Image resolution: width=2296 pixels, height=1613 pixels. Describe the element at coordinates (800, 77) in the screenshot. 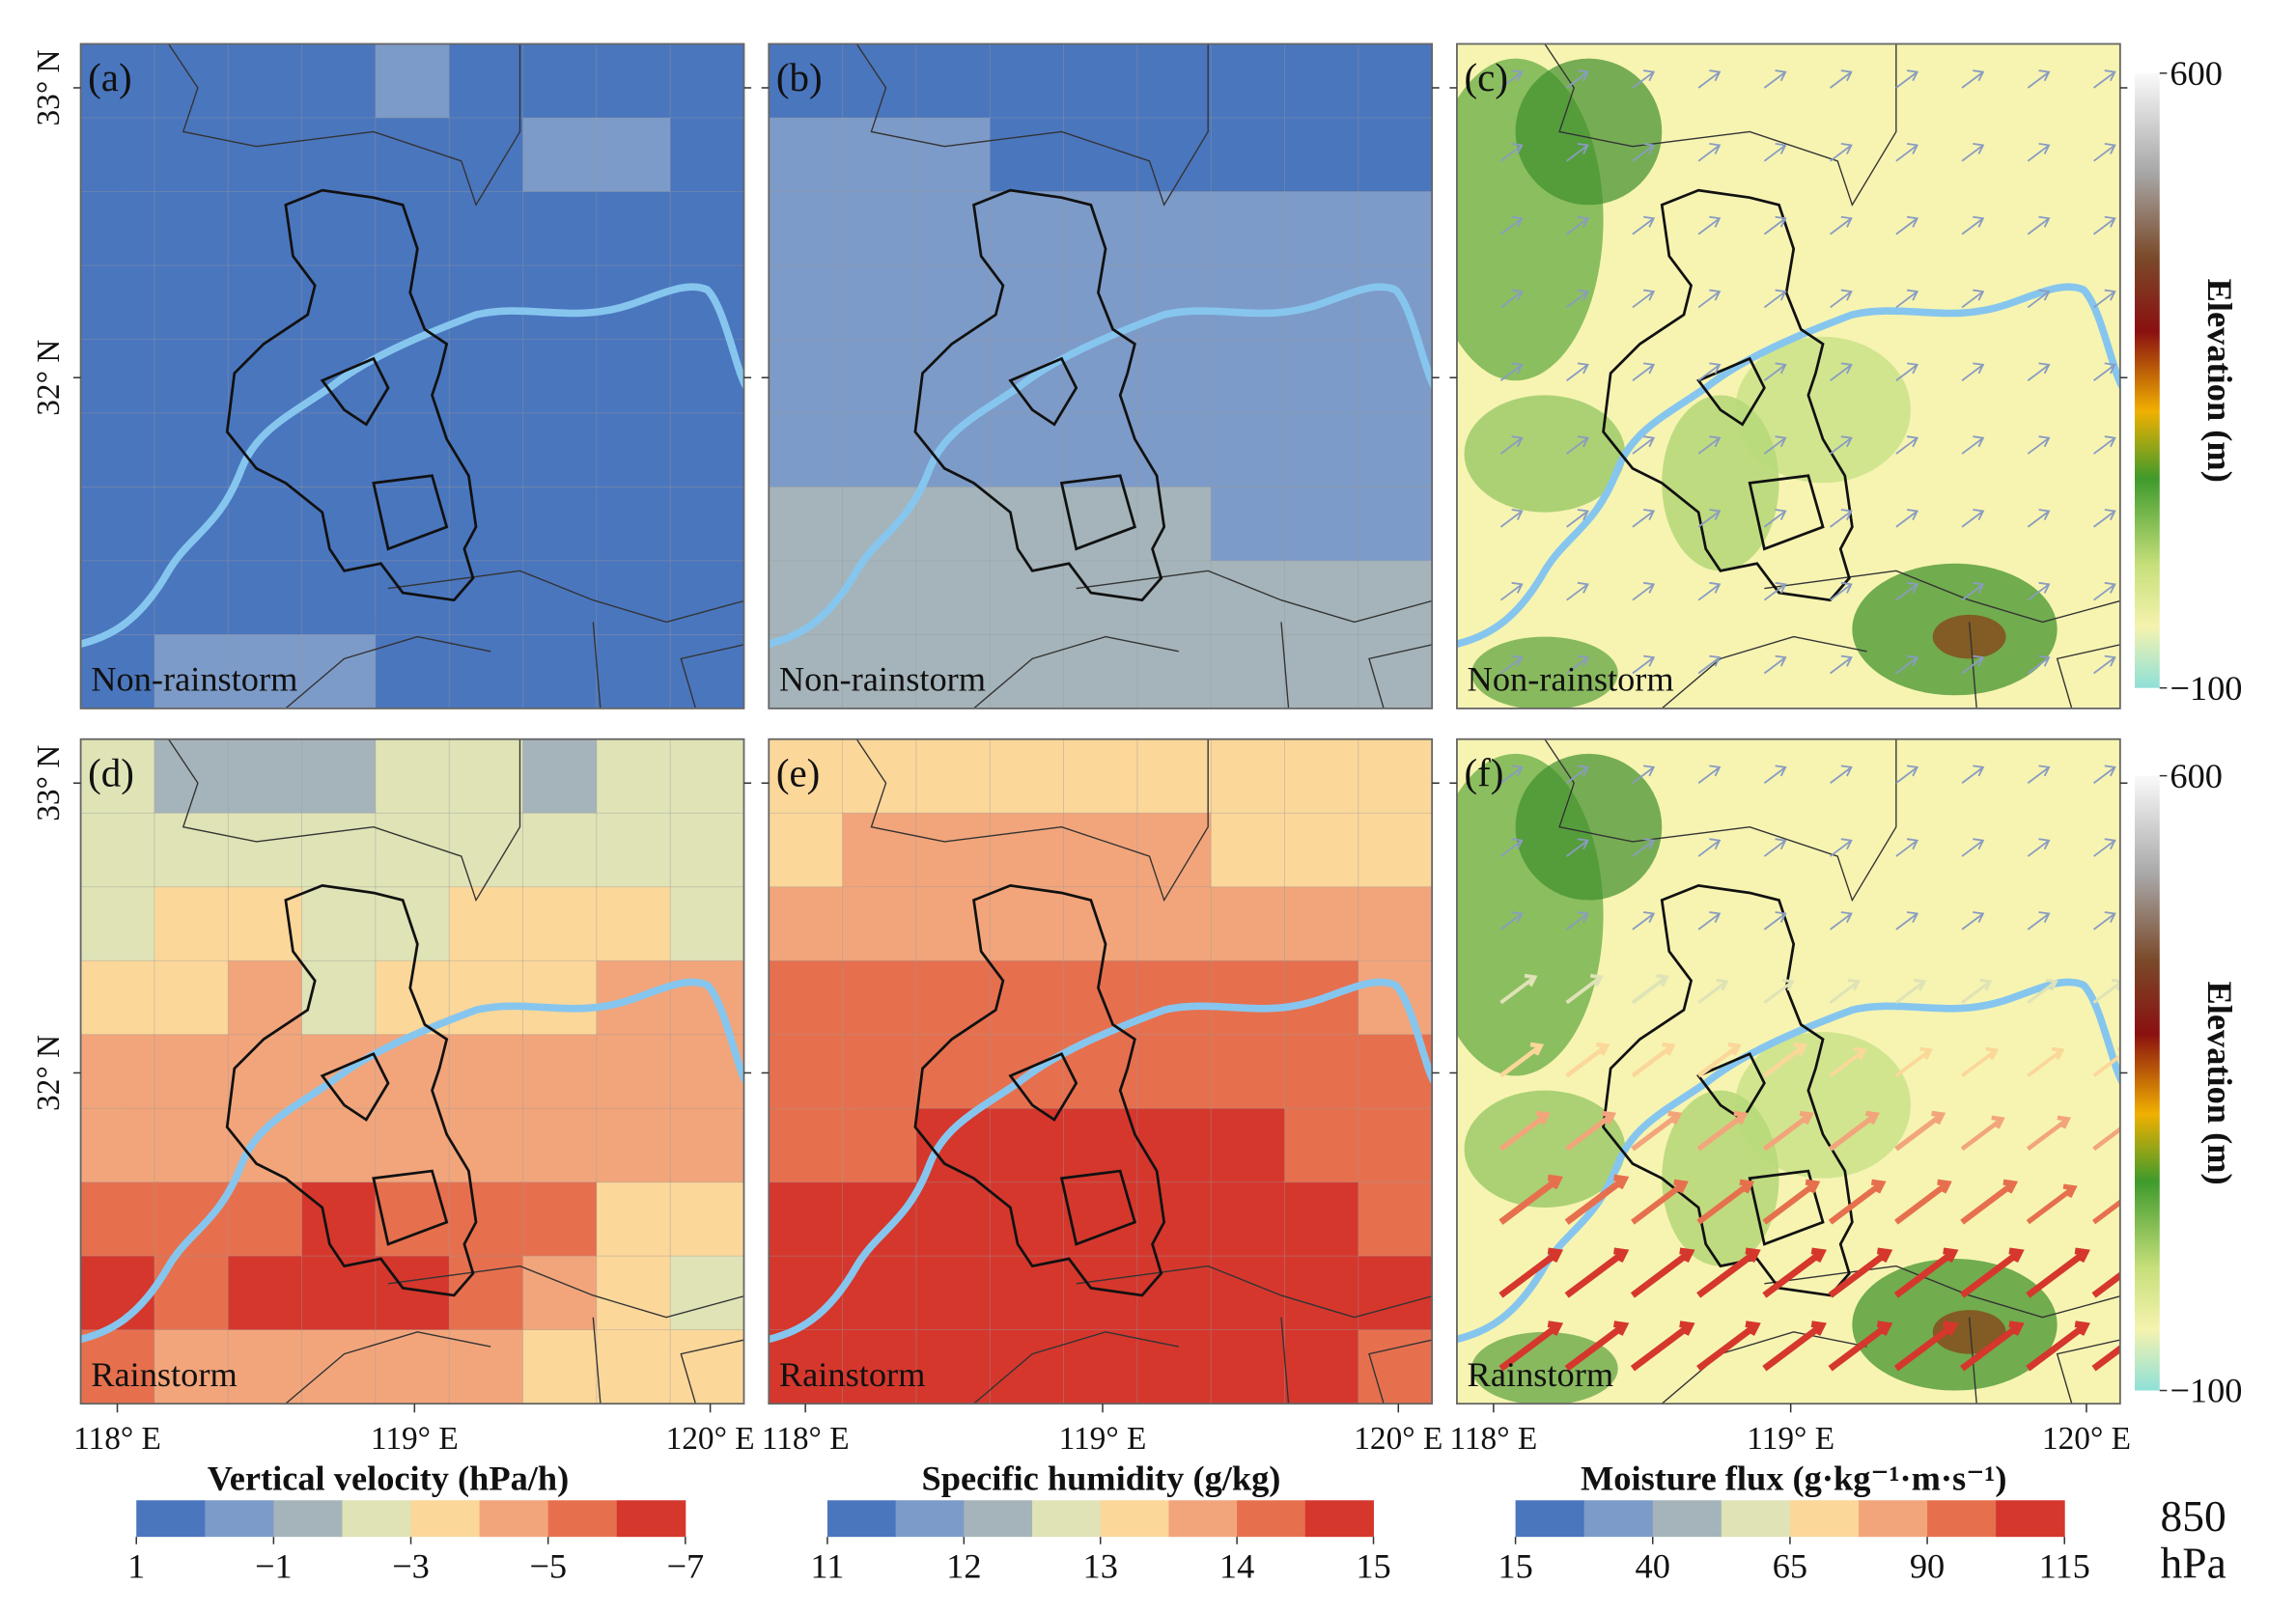

I see `panel-label: (b)` at that location.